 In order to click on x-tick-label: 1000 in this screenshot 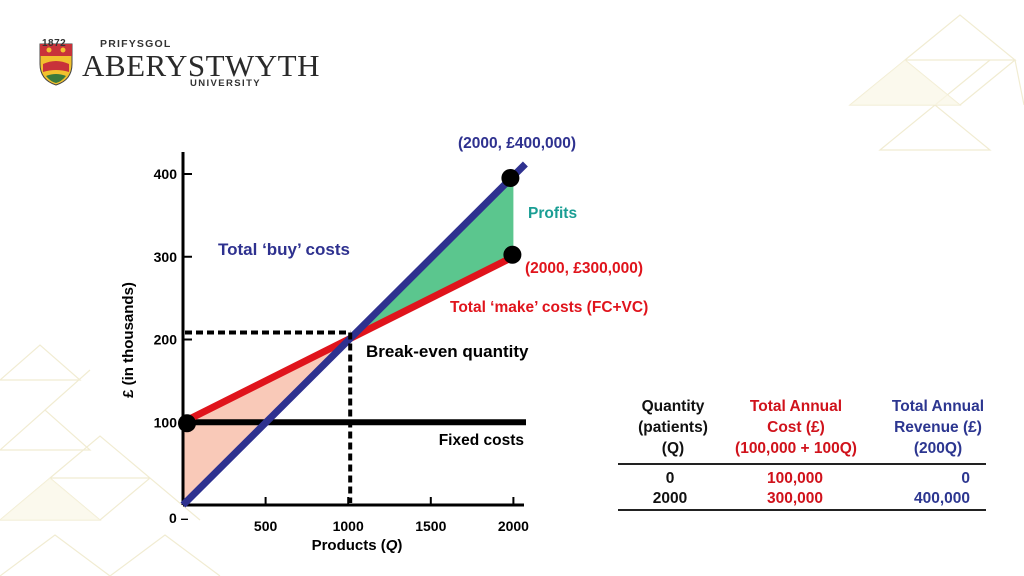, I will do `click(348, 526)`.